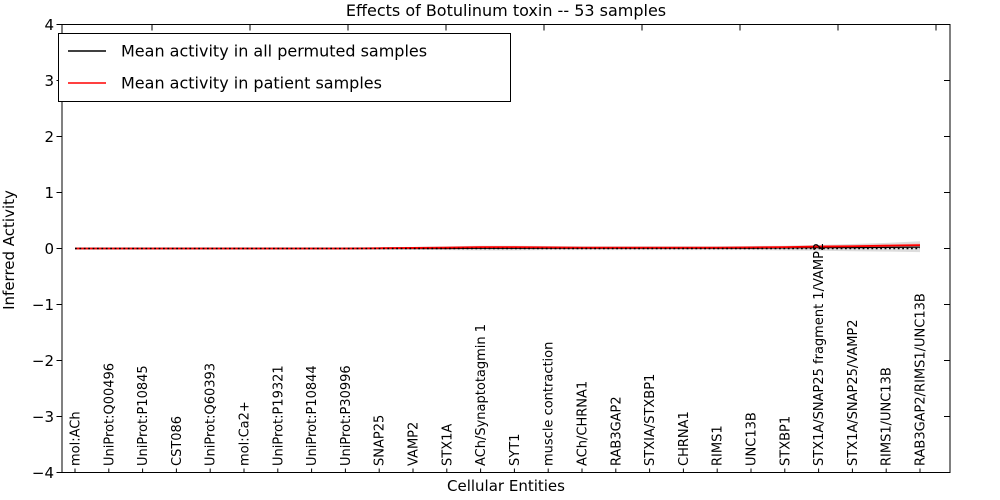 The width and height of the screenshot is (1000, 500). I want to click on y-tick-label: 3, so click(49, 81).